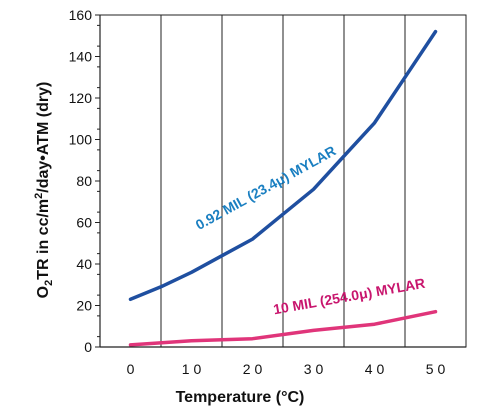 The image size is (495, 412). Describe the element at coordinates (84, 223) in the screenshot. I see `y-tick-label: 60` at that location.